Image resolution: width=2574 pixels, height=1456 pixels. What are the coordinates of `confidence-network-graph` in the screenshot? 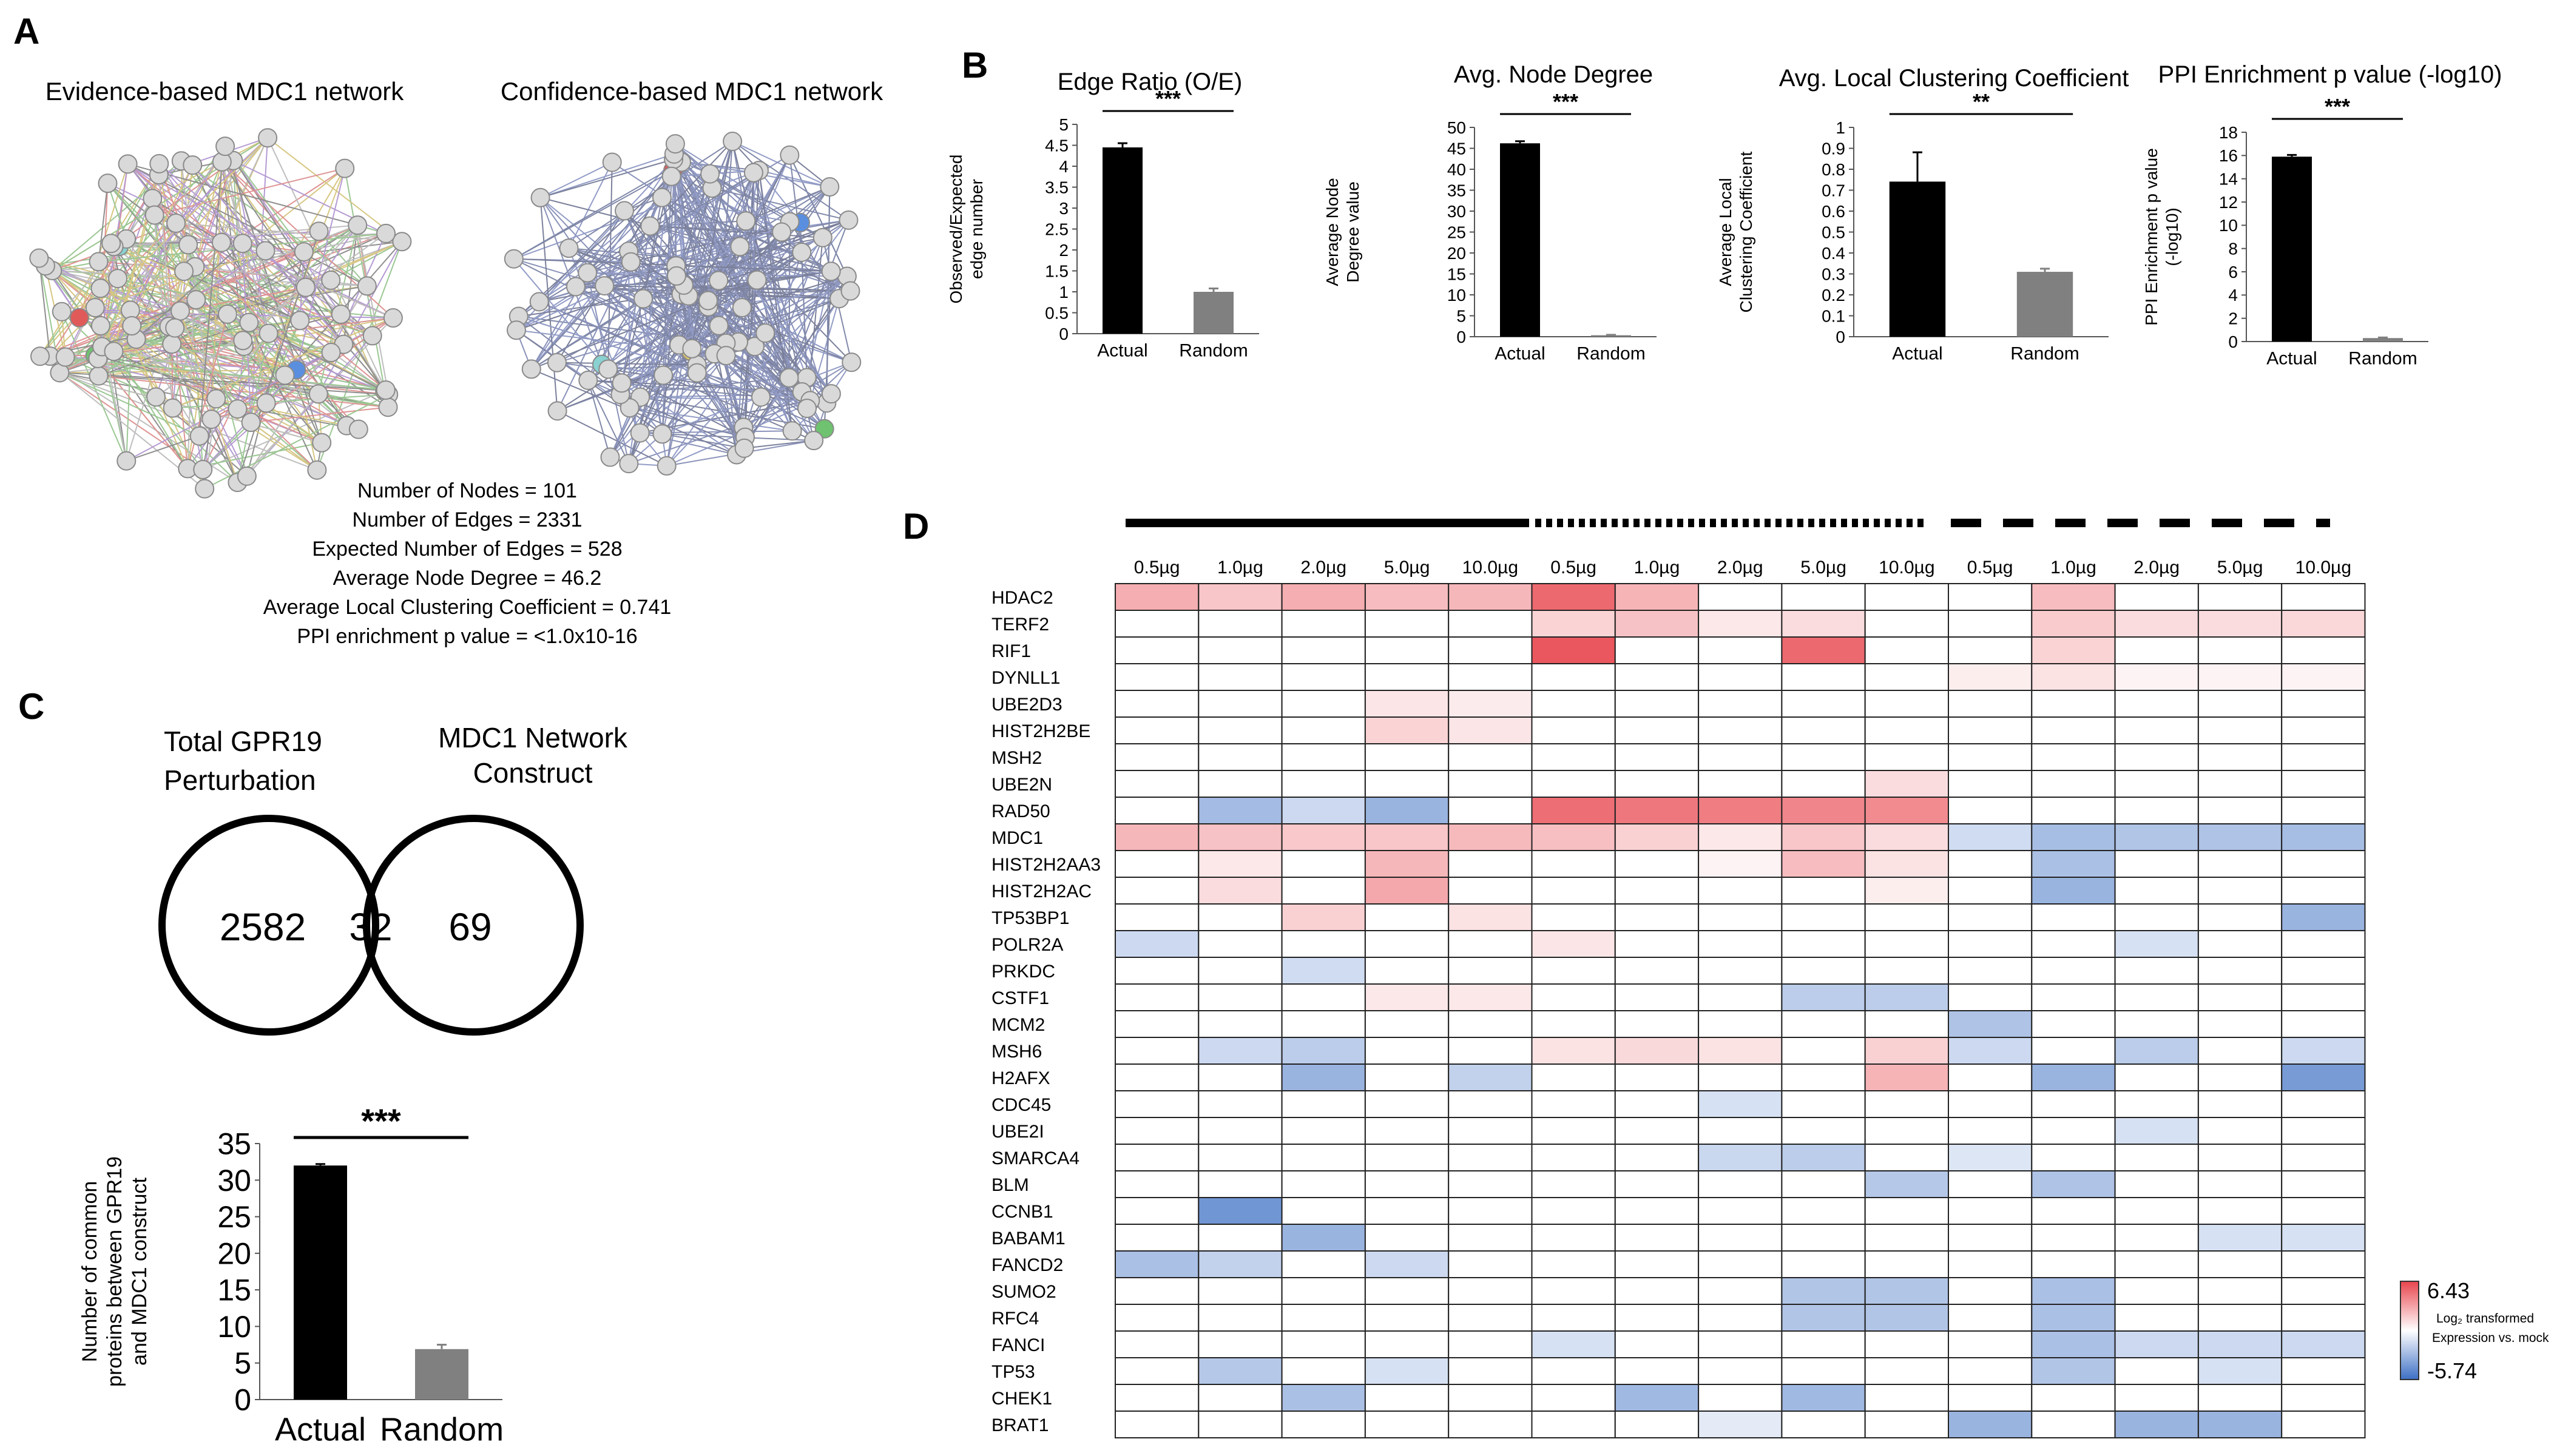 It's located at (683, 304).